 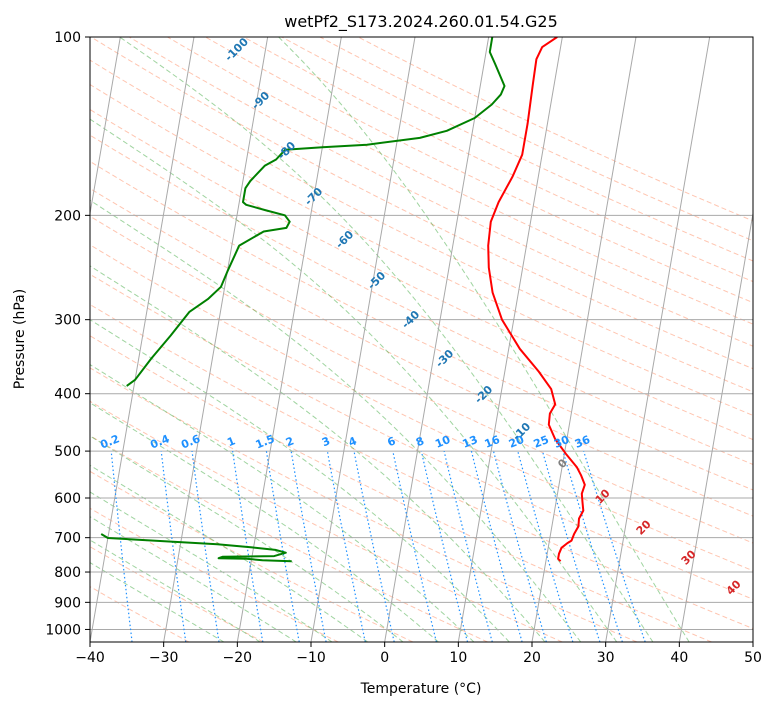 What do you see at coordinates (541, 442) in the screenshot?
I see `mixing-ratio-label: 25` at bounding box center [541, 442].